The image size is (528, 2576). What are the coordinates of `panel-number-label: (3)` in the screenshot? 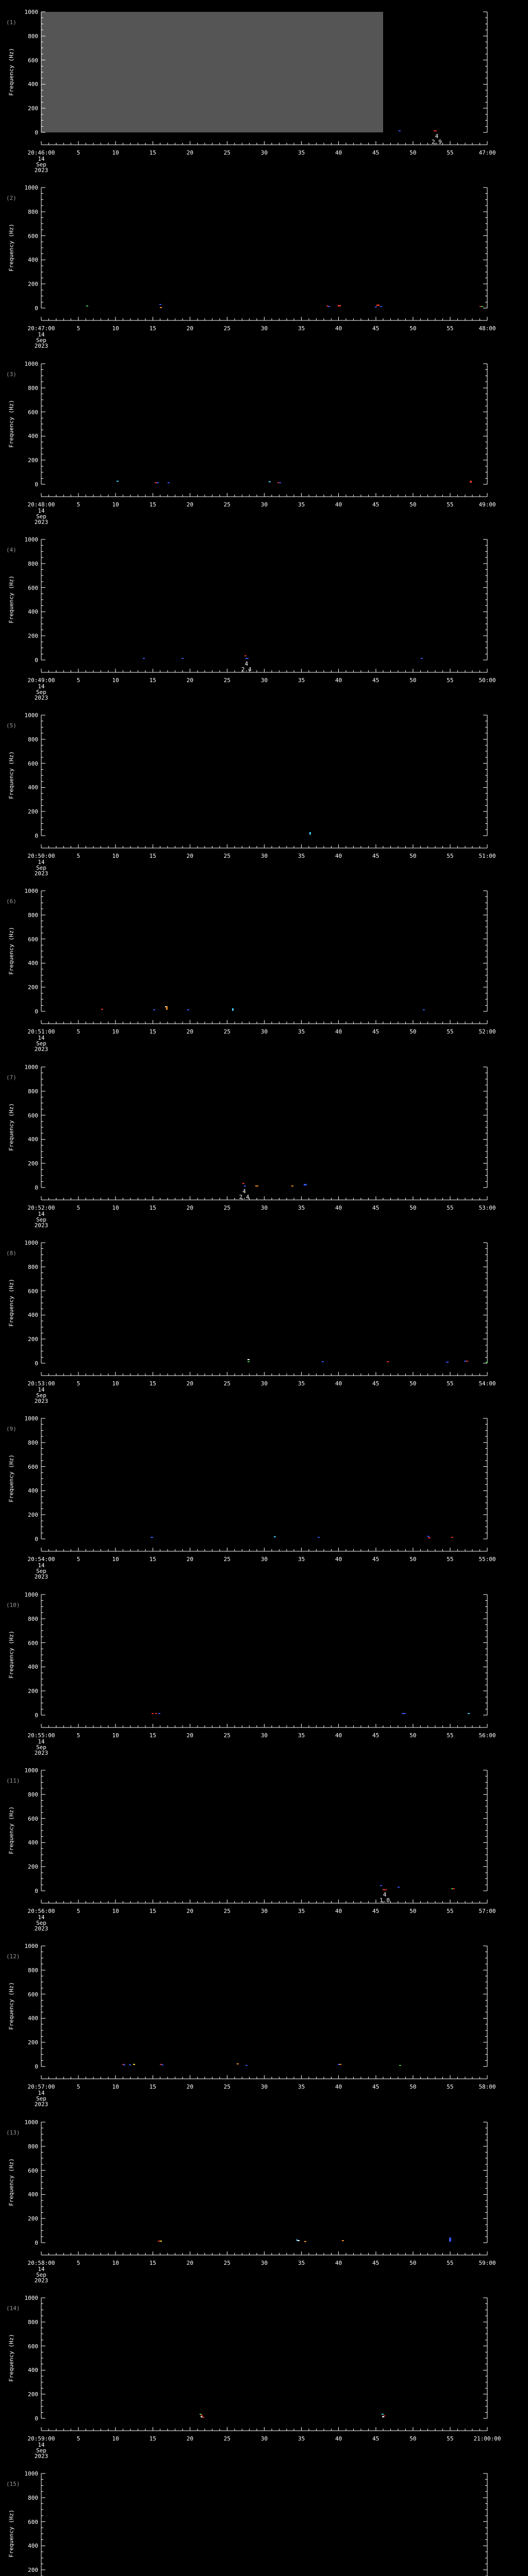 It's located at (11, 374).